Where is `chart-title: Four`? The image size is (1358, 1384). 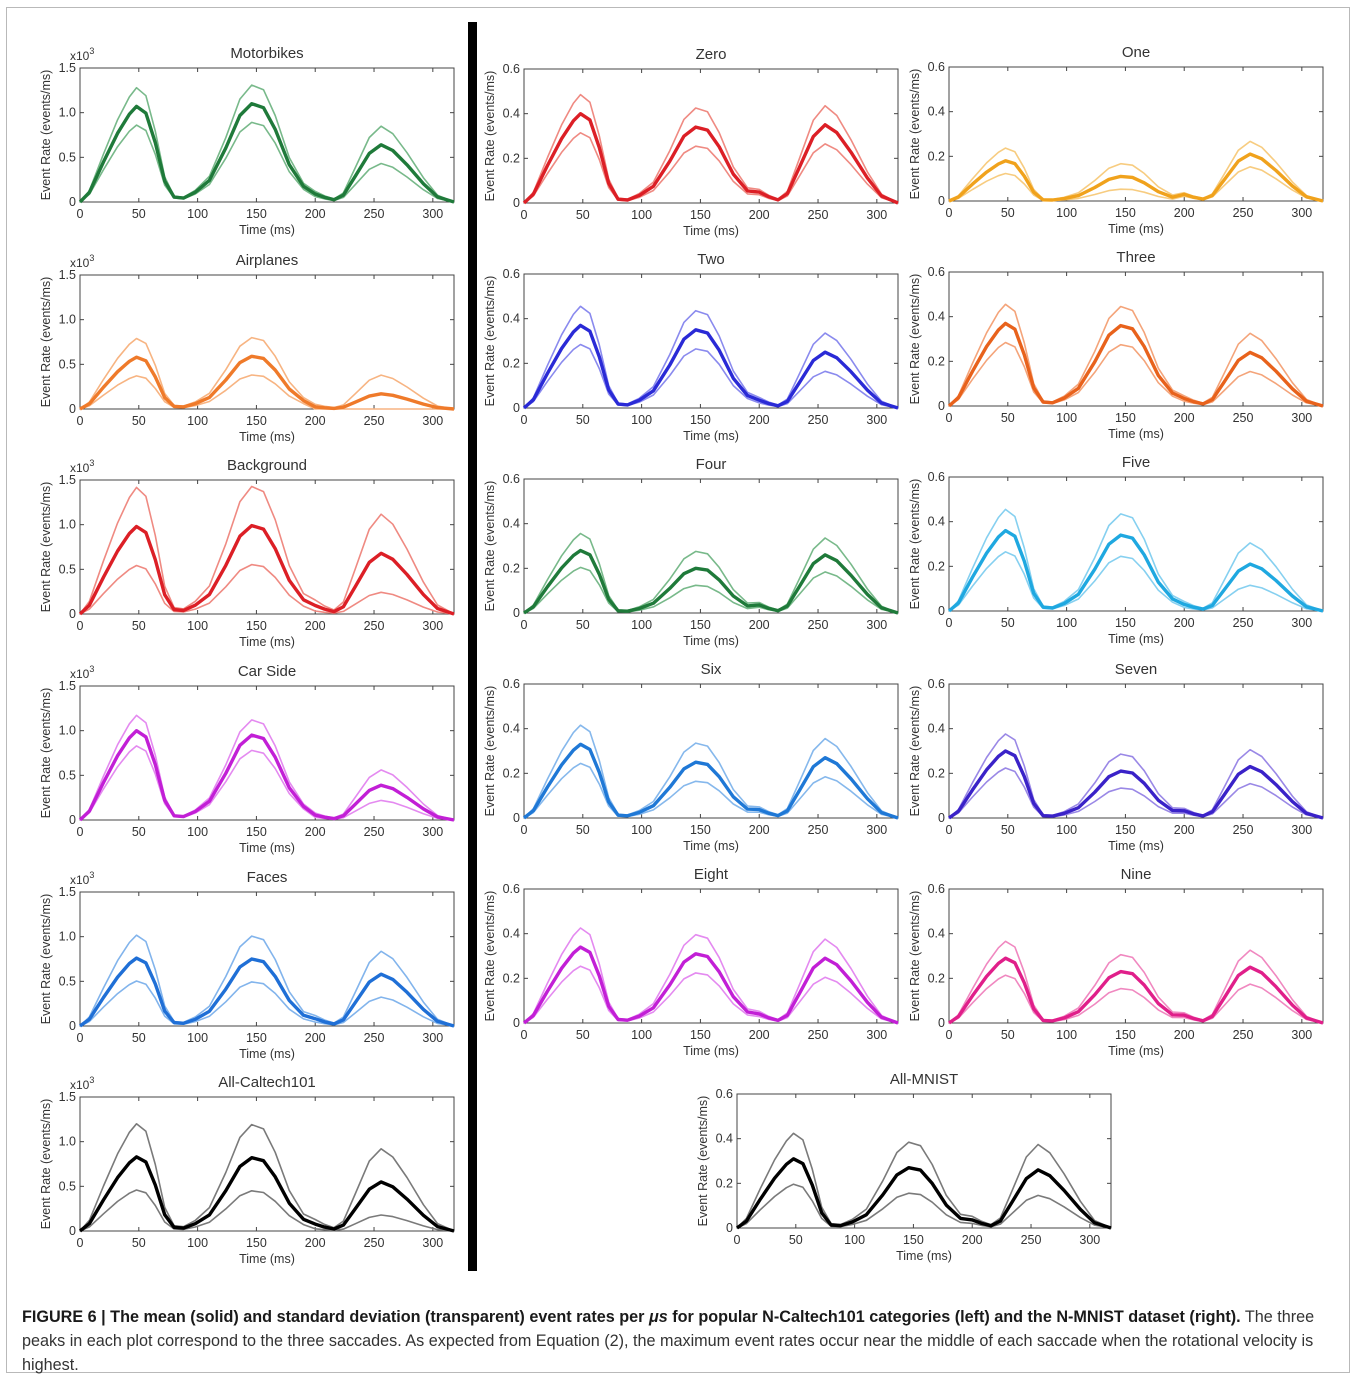
chart-title: Four is located at coordinates (711, 464).